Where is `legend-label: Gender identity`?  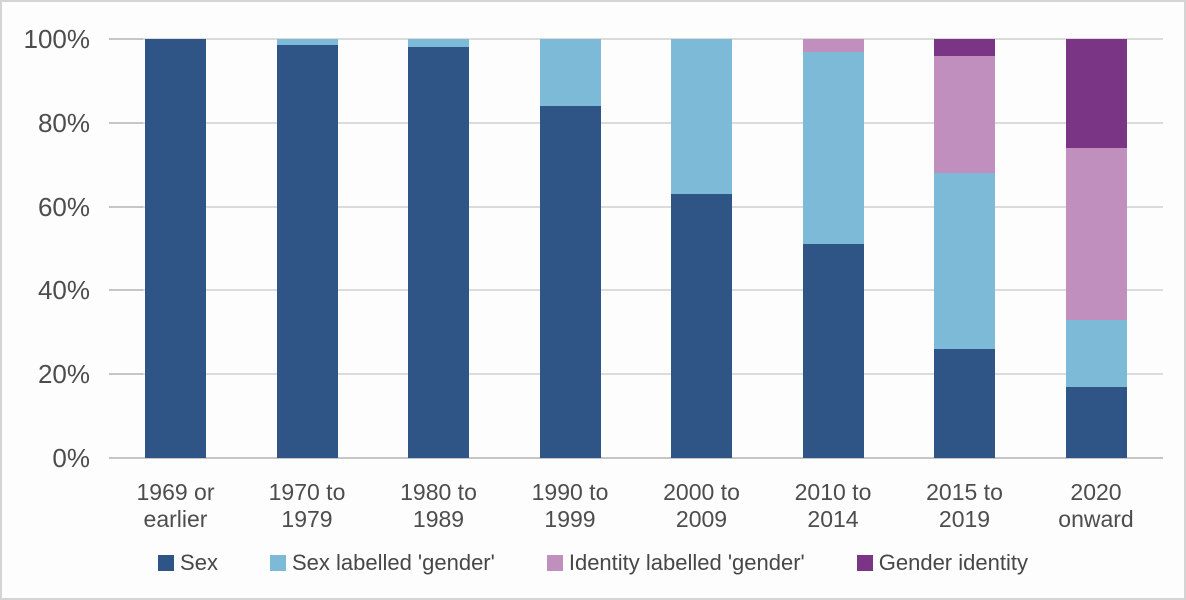
legend-label: Gender identity is located at coordinates (953, 562).